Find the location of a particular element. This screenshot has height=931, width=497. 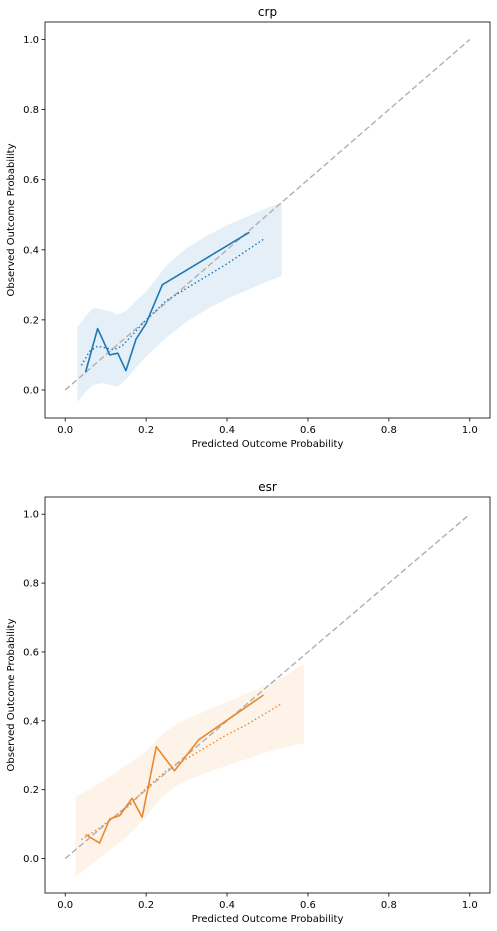

smoothed-curve-layer is located at coordinates (172, 302).